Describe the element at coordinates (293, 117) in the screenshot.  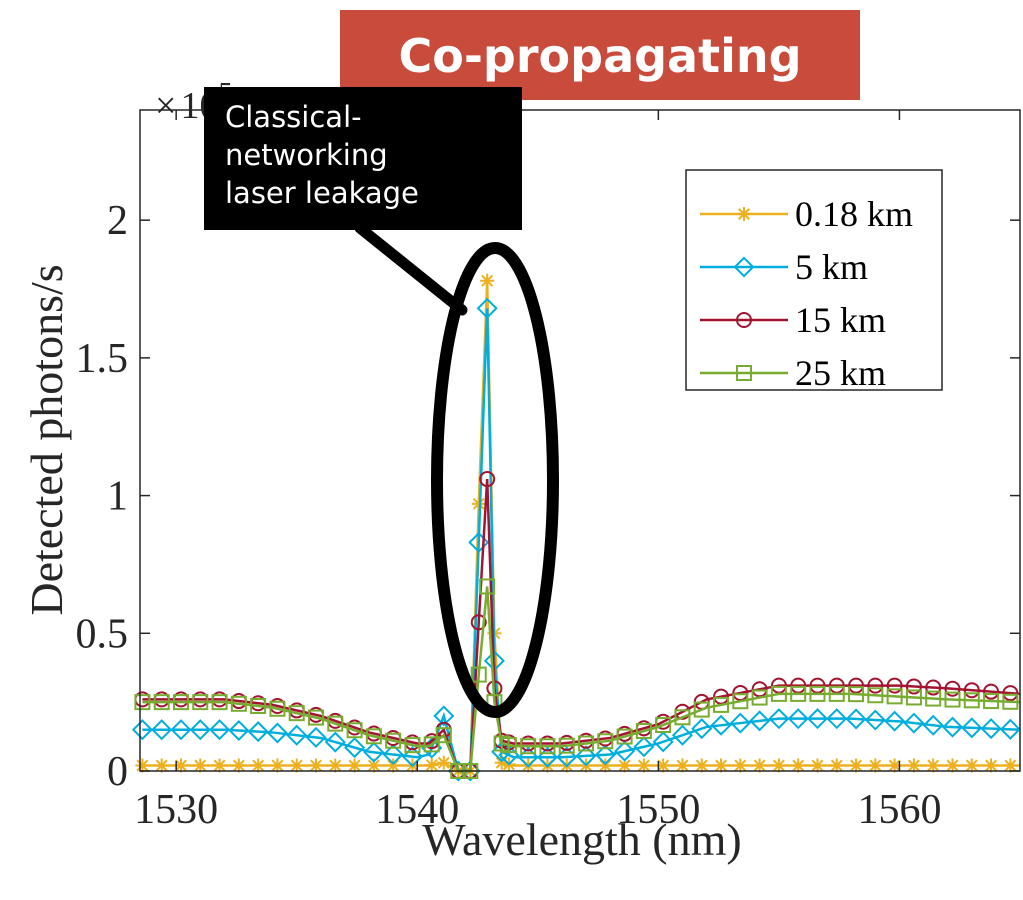
I see `callout-line-1: Classical-` at that location.